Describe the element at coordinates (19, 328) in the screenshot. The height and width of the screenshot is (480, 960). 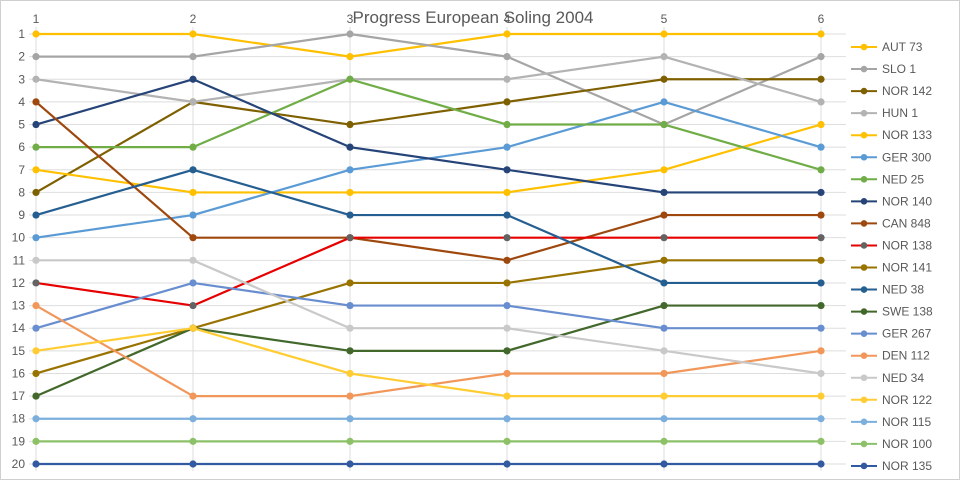
I see `y-tick-label: 14` at that location.